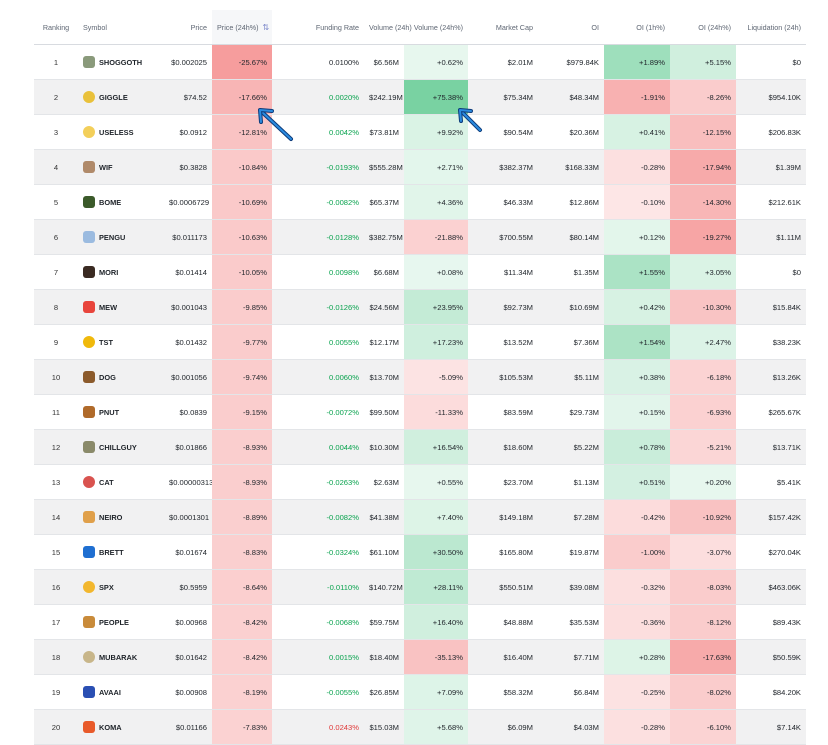  I want to click on neiro-icon, so click(89, 517).